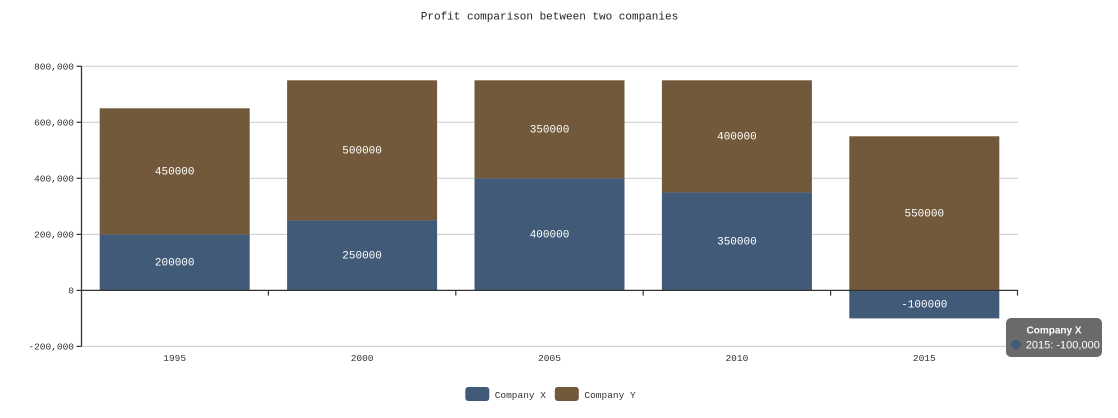 This screenshot has width=1118, height=418. What do you see at coordinates (54, 123) in the screenshot?
I see `svg-text: 600,000` at bounding box center [54, 123].